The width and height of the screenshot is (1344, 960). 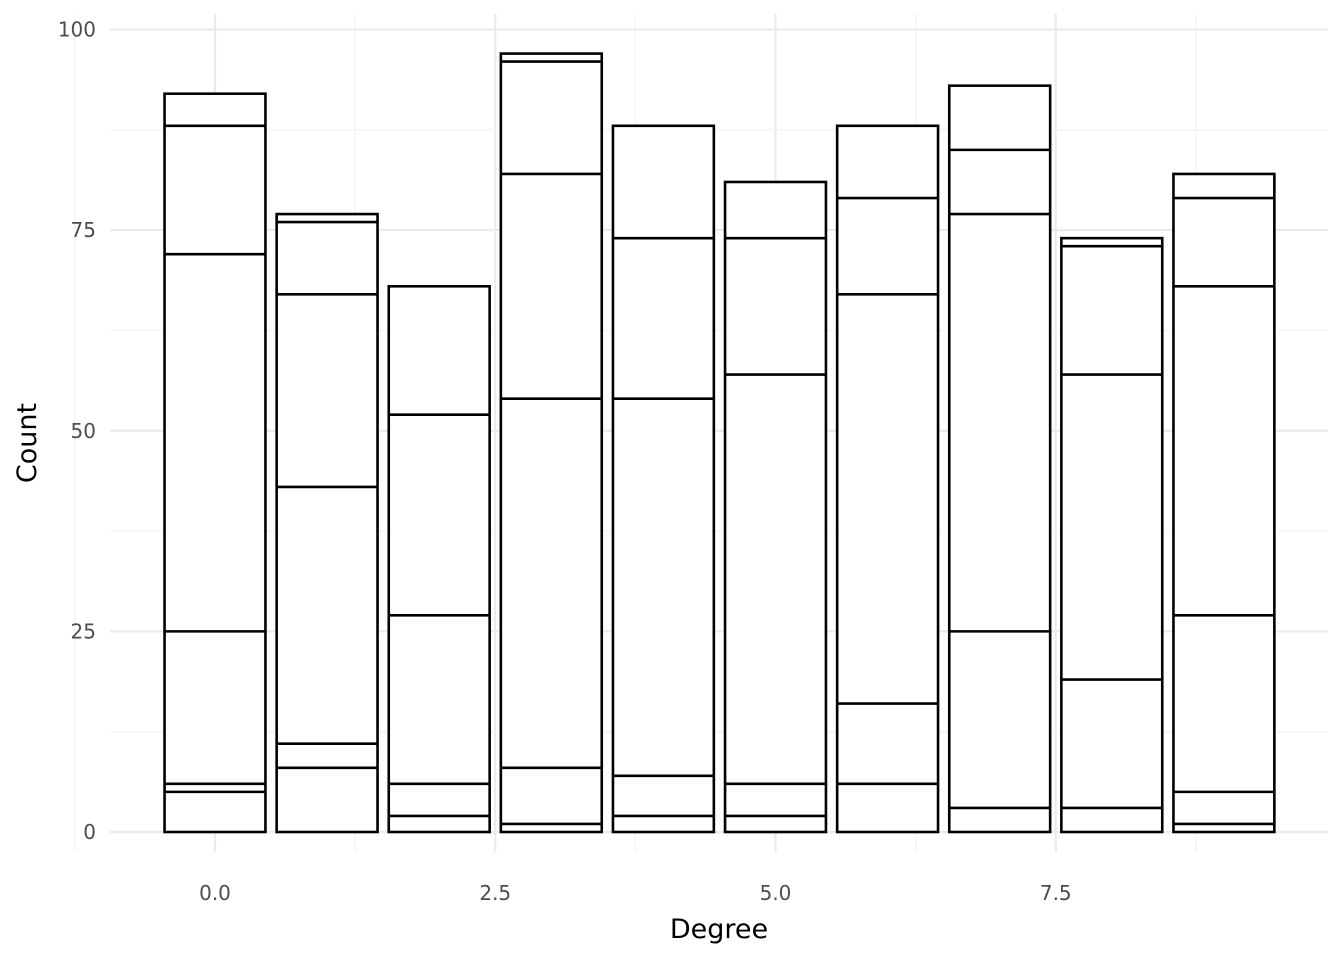 I want to click on y-tick-label: 0, so click(x=89, y=832).